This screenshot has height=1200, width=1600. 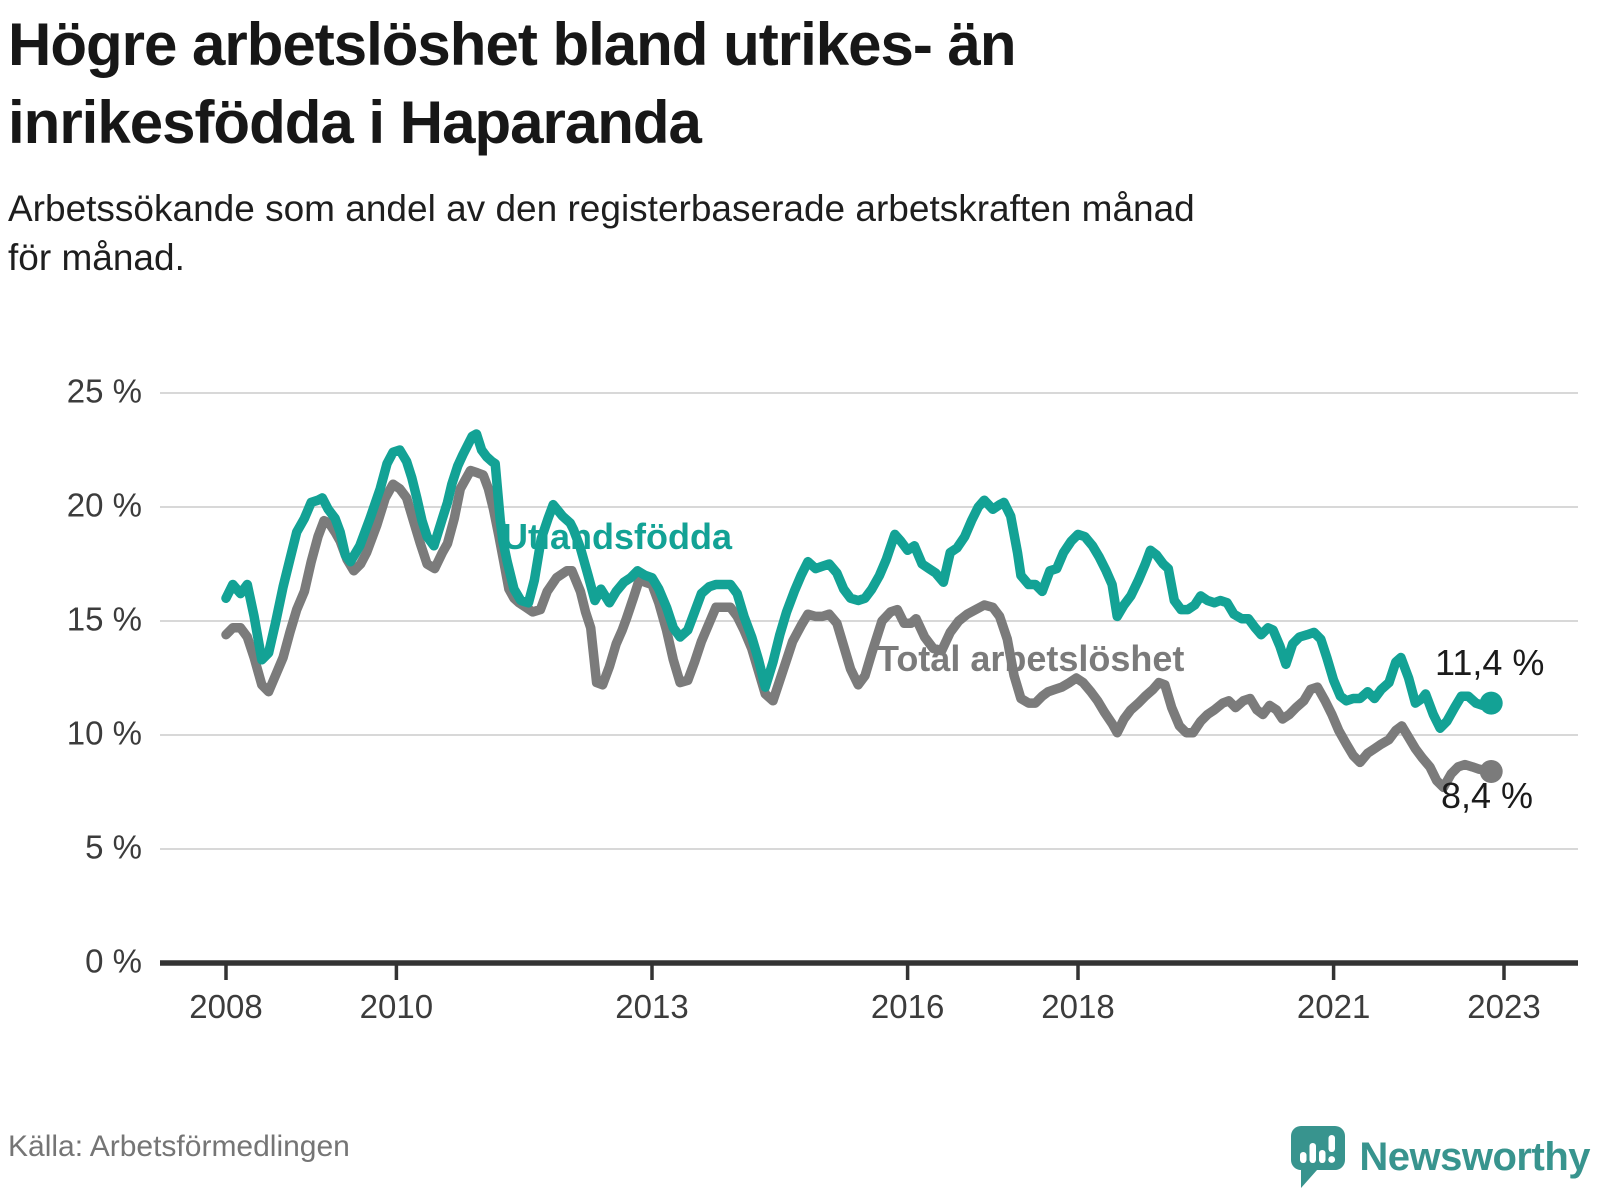 What do you see at coordinates (104, 733) in the screenshot?
I see `y-axis-label-10: 10 %` at bounding box center [104, 733].